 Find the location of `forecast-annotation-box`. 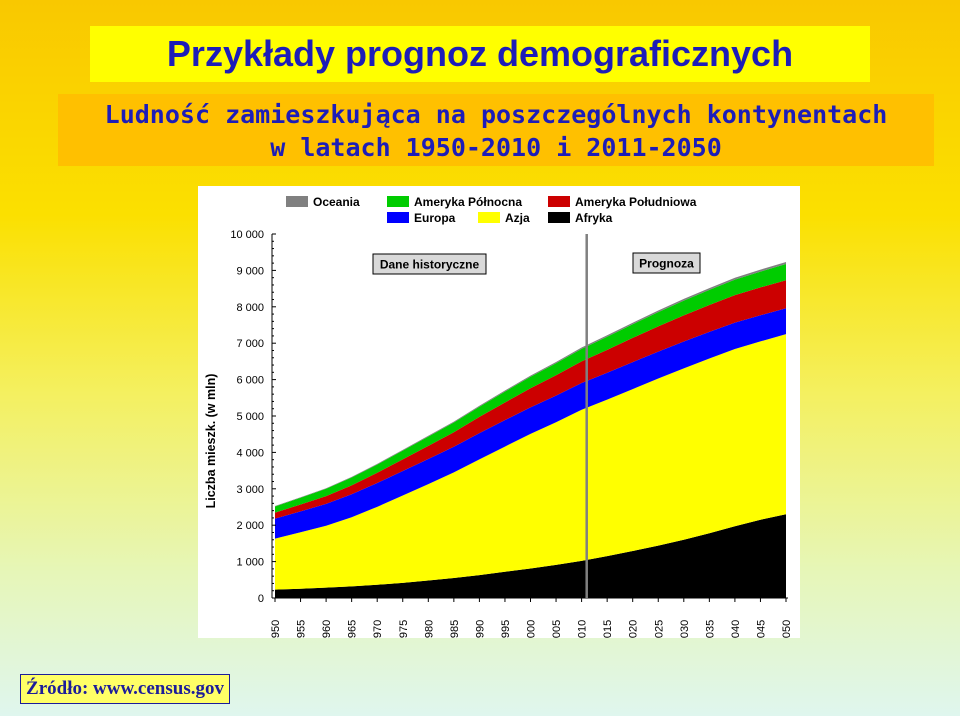

forecast-annotation-box is located at coordinates (666, 263).